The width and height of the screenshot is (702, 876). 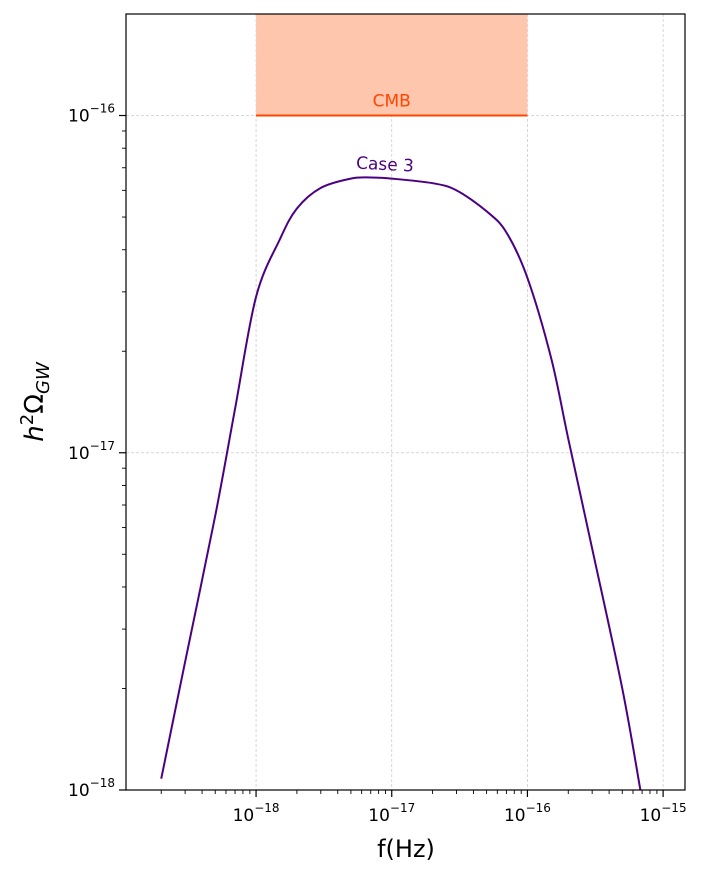 What do you see at coordinates (91, 114) in the screenshot?
I see `y-tick-label: 10−16` at bounding box center [91, 114].